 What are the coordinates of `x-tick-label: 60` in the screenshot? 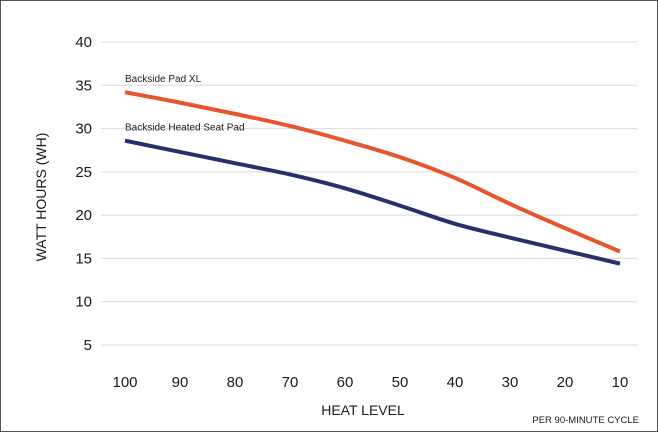 It's located at (345, 382).